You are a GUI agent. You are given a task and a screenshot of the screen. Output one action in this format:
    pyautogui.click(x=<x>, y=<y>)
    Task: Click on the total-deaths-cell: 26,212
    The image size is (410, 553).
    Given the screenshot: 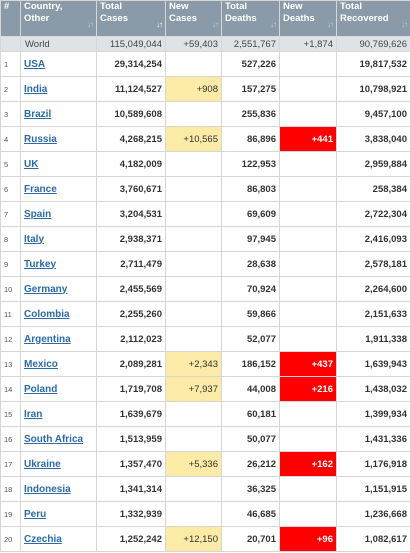 What is the action you would take?
    pyautogui.click(x=250, y=464)
    